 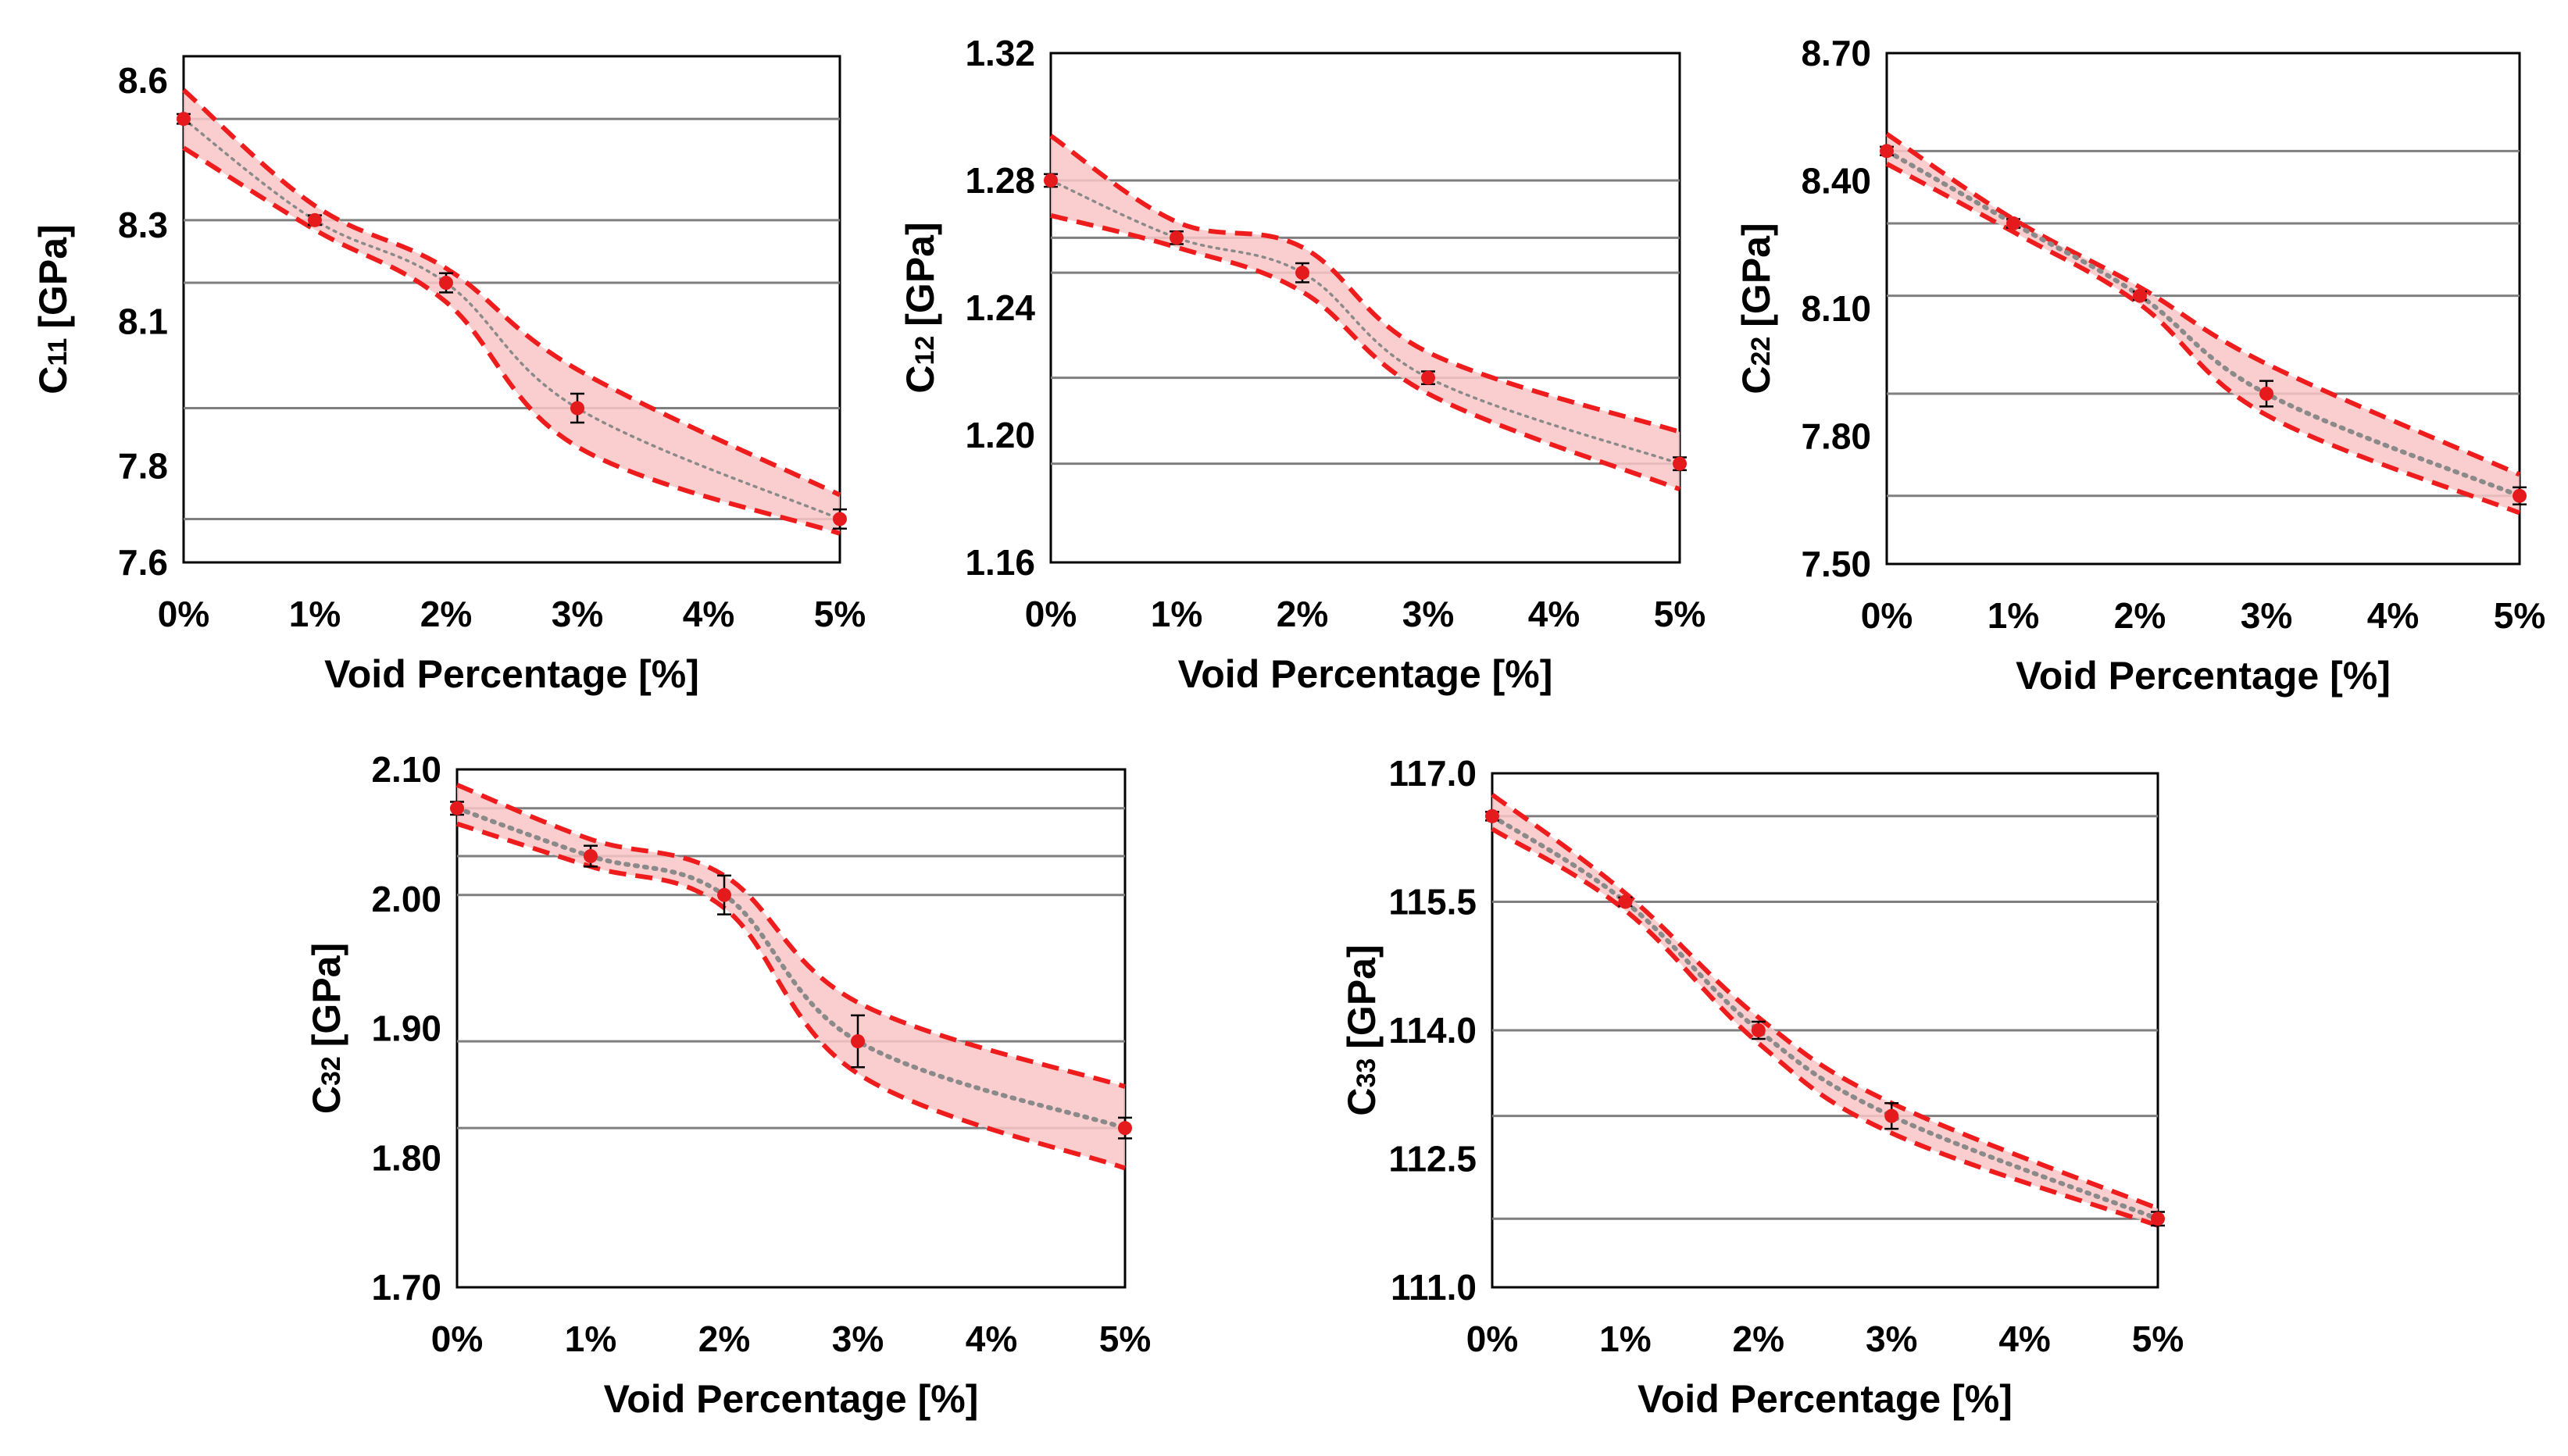 What do you see at coordinates (406, 1028) in the screenshot?
I see `y-tick-label: 1.90` at bounding box center [406, 1028].